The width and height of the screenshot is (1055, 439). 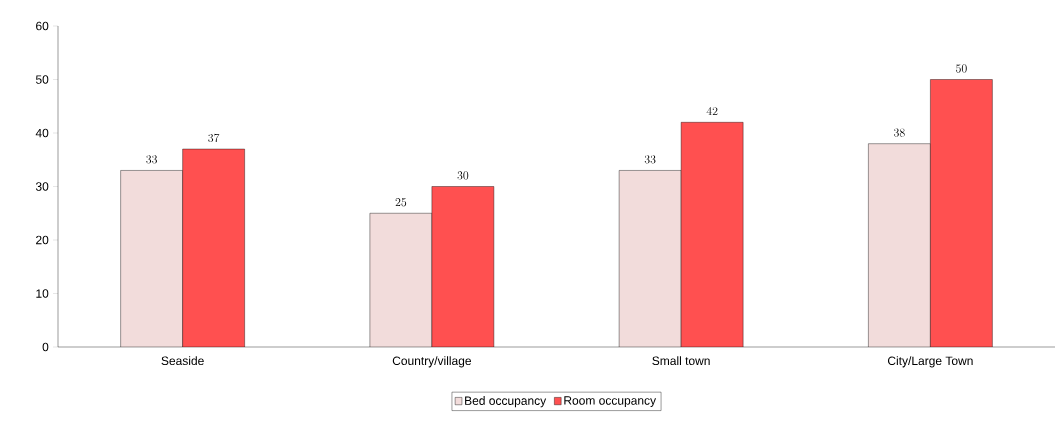 What do you see at coordinates (506, 402) in the screenshot?
I see `legend-label: Bed occupancy` at bounding box center [506, 402].